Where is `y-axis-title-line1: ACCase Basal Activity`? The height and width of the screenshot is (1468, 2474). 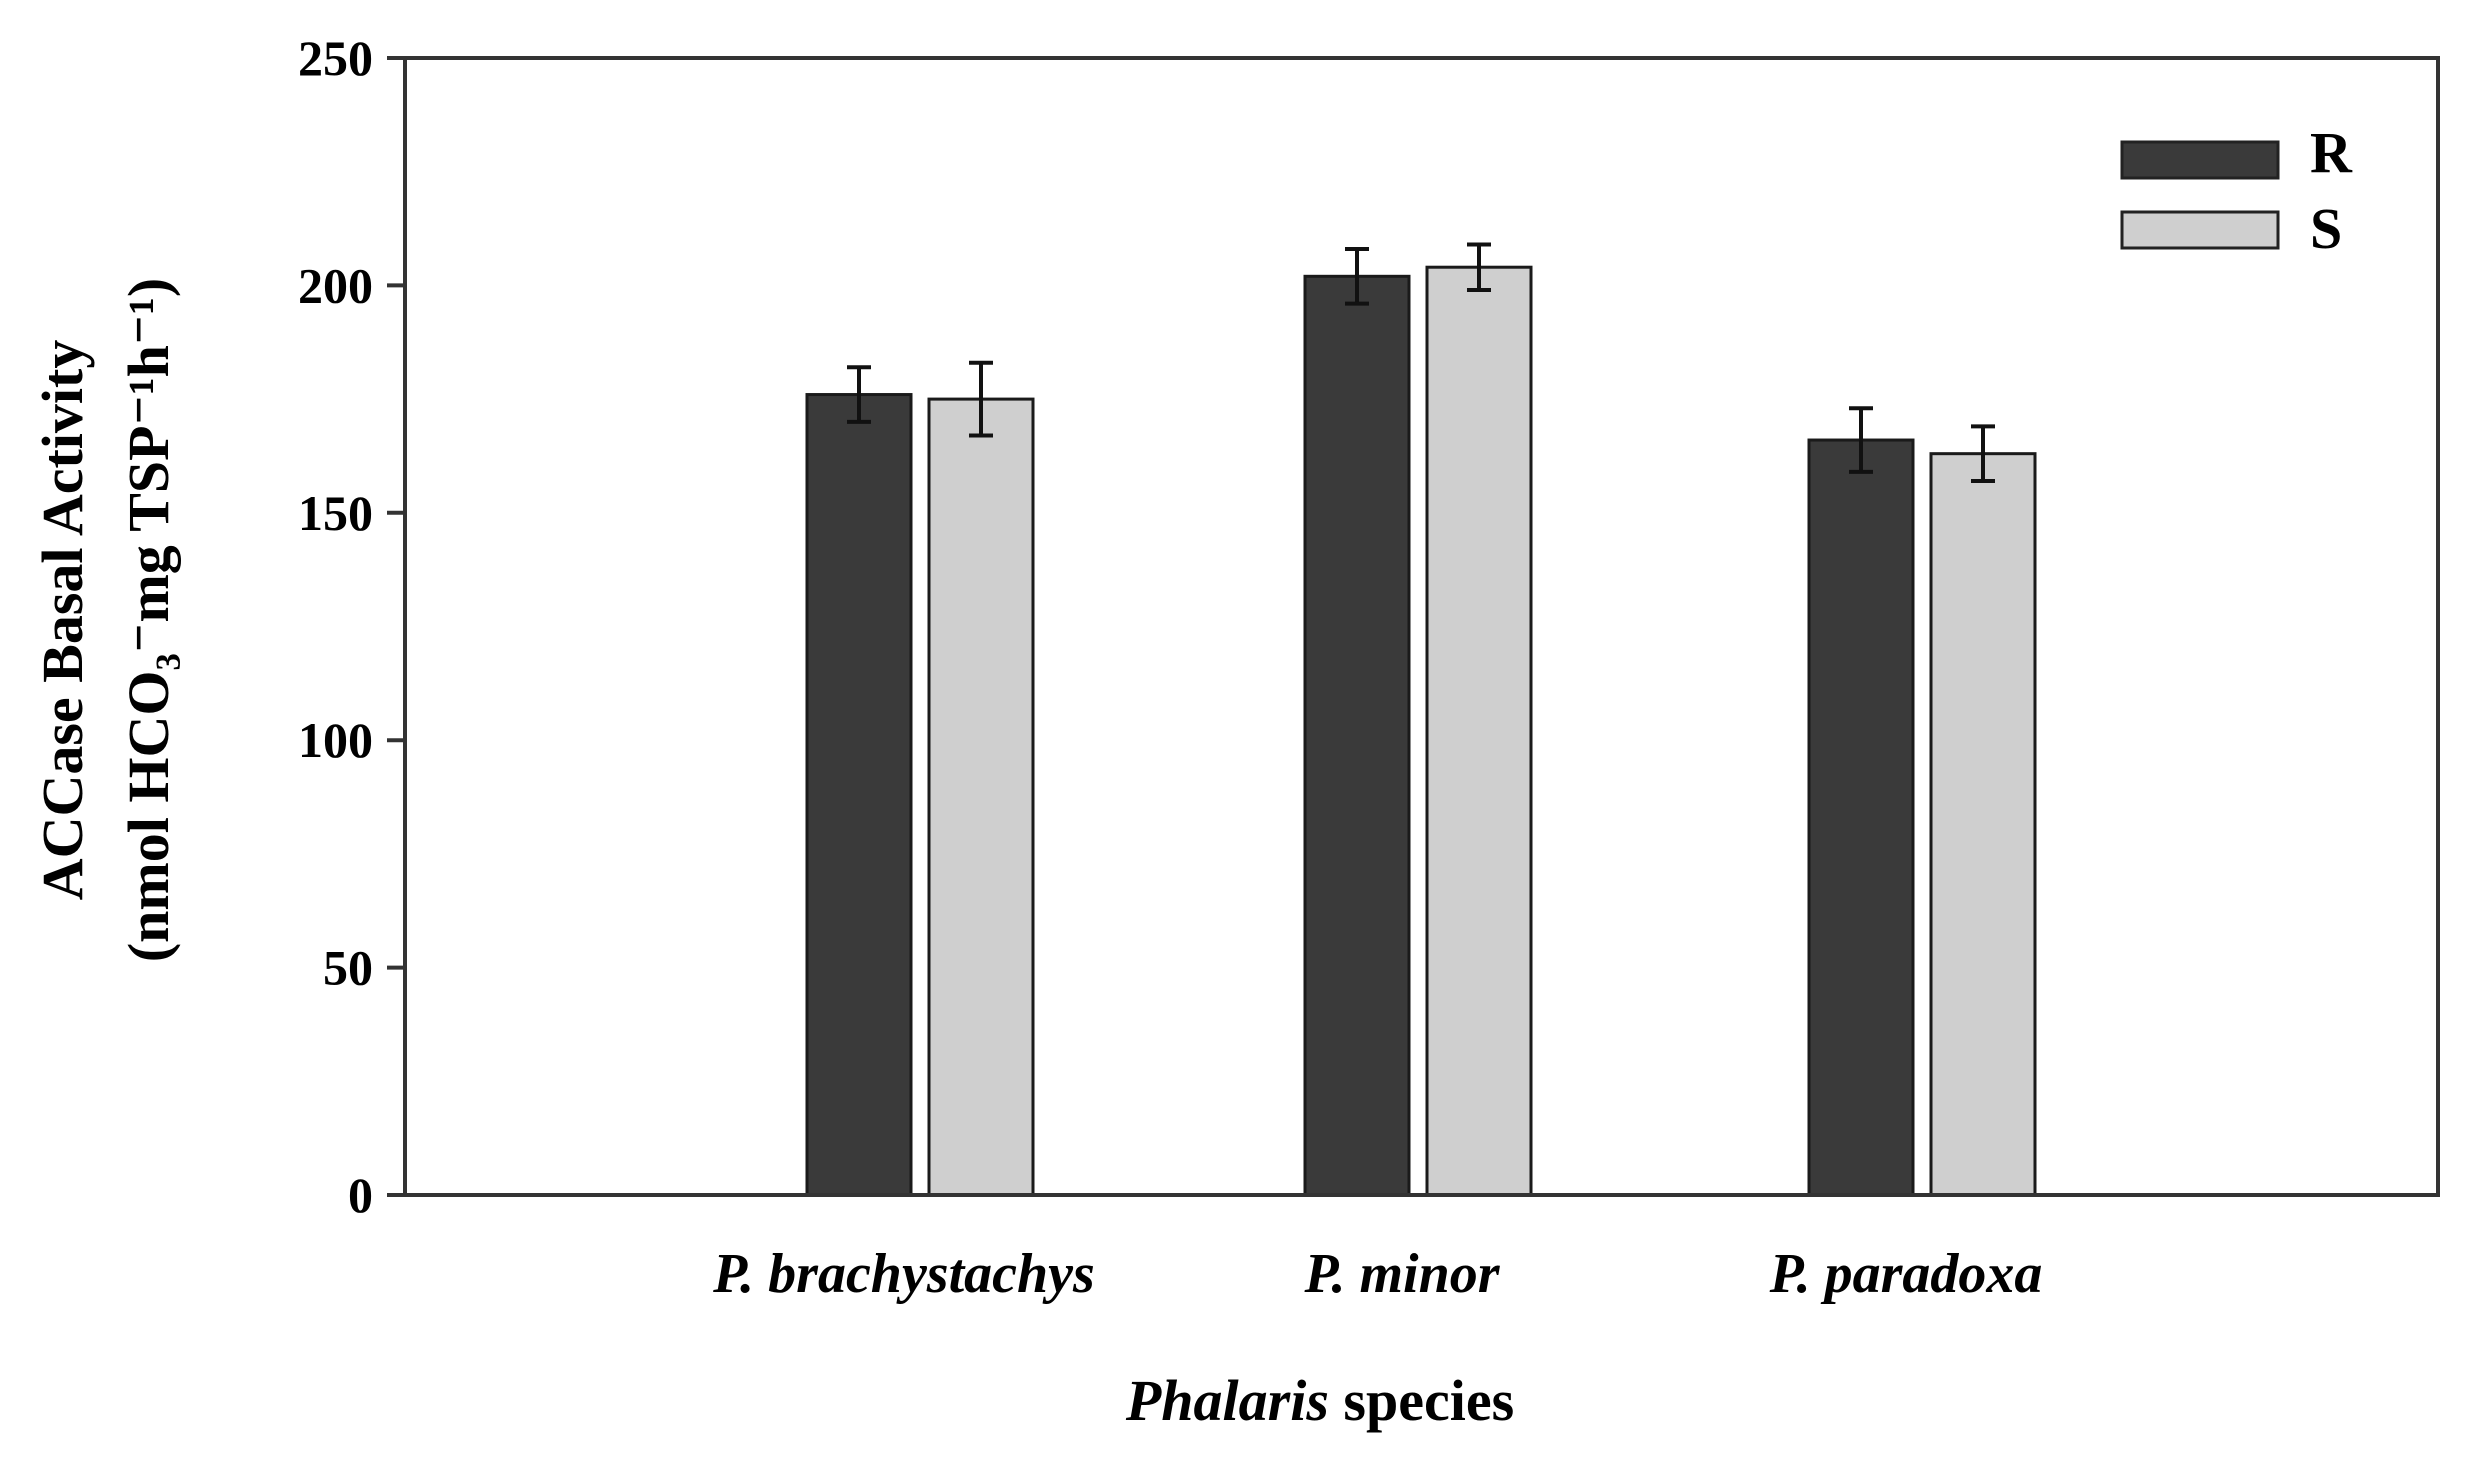 y-axis-title-line1: ACCase Basal Activity is located at coordinates (62, 620).